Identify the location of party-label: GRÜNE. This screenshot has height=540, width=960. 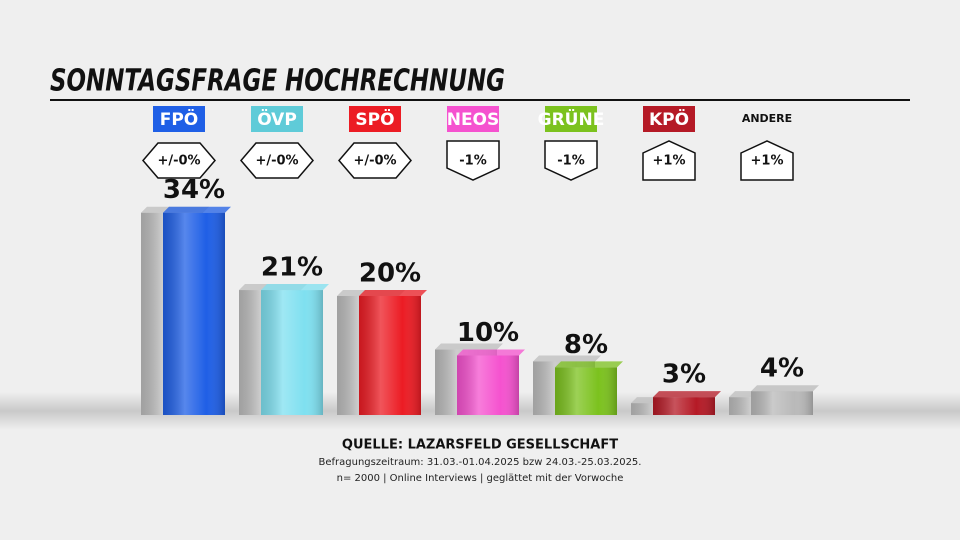
(571, 119).